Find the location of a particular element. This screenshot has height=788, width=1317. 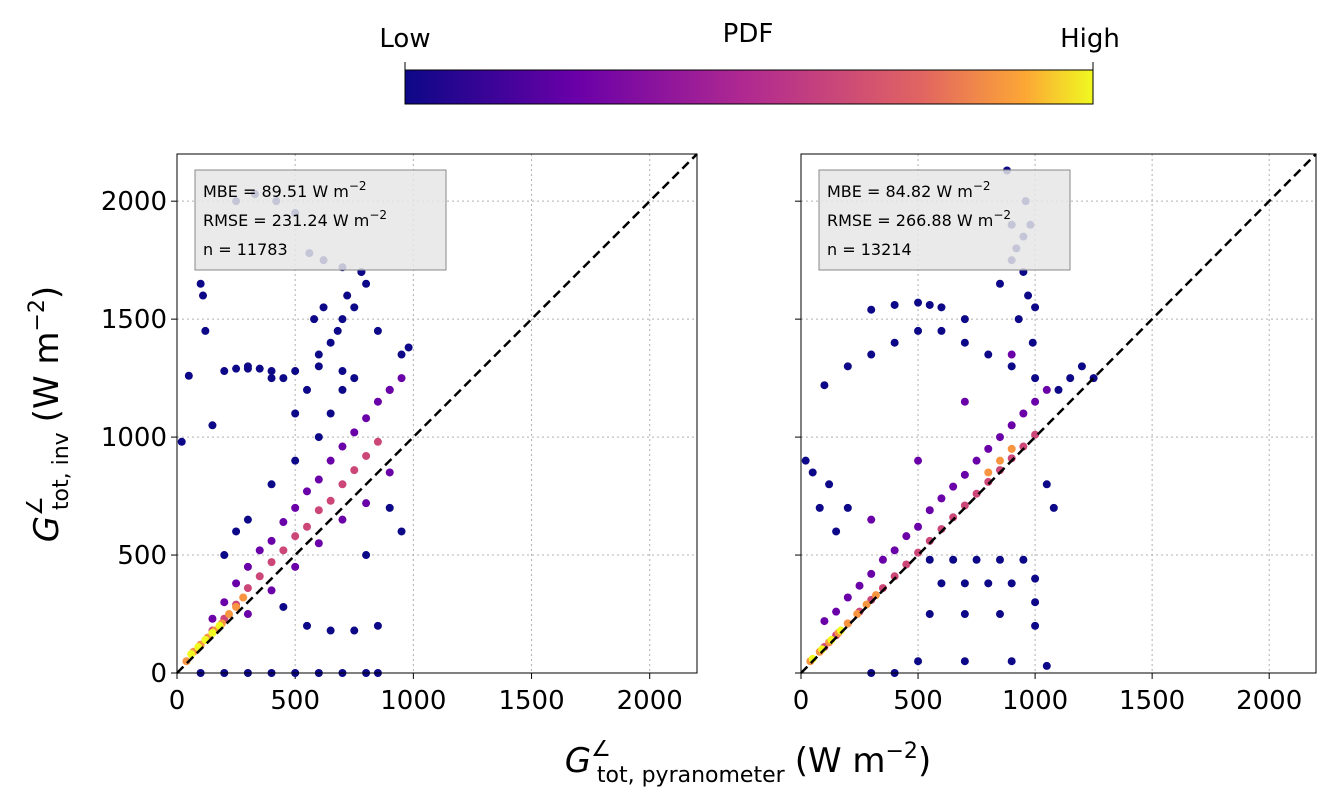

stats-text: n = 13214 is located at coordinates (869, 249).